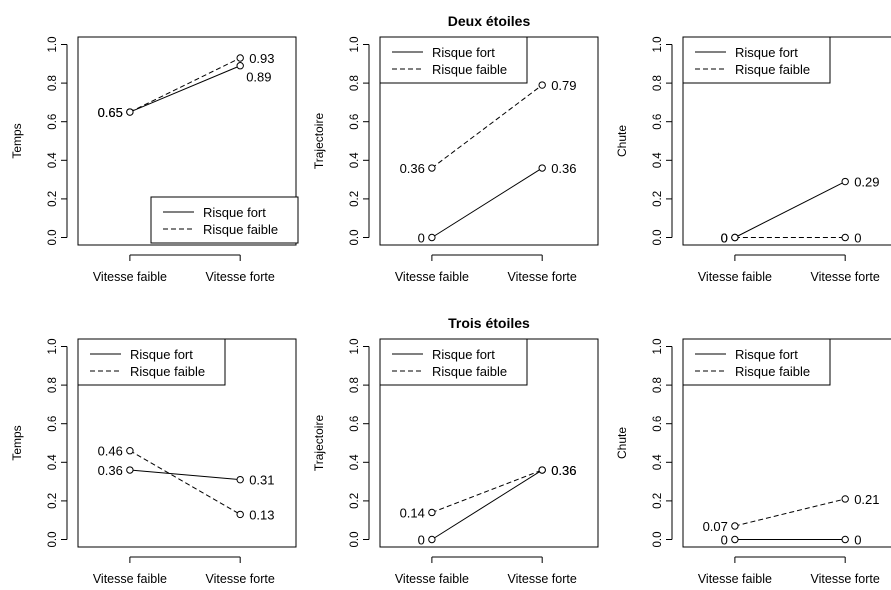  What do you see at coordinates (261, 480) in the screenshot?
I see `data-label: 0.31` at bounding box center [261, 480].